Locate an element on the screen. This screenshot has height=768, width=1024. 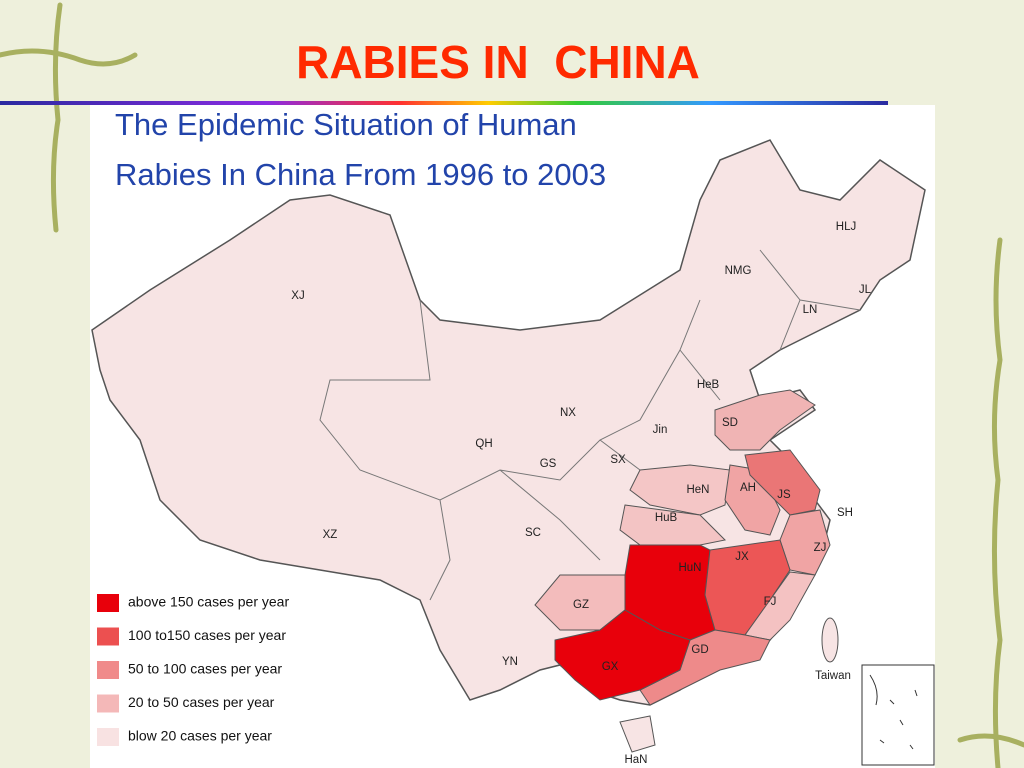
province-label: JS is located at coordinates (784, 495).